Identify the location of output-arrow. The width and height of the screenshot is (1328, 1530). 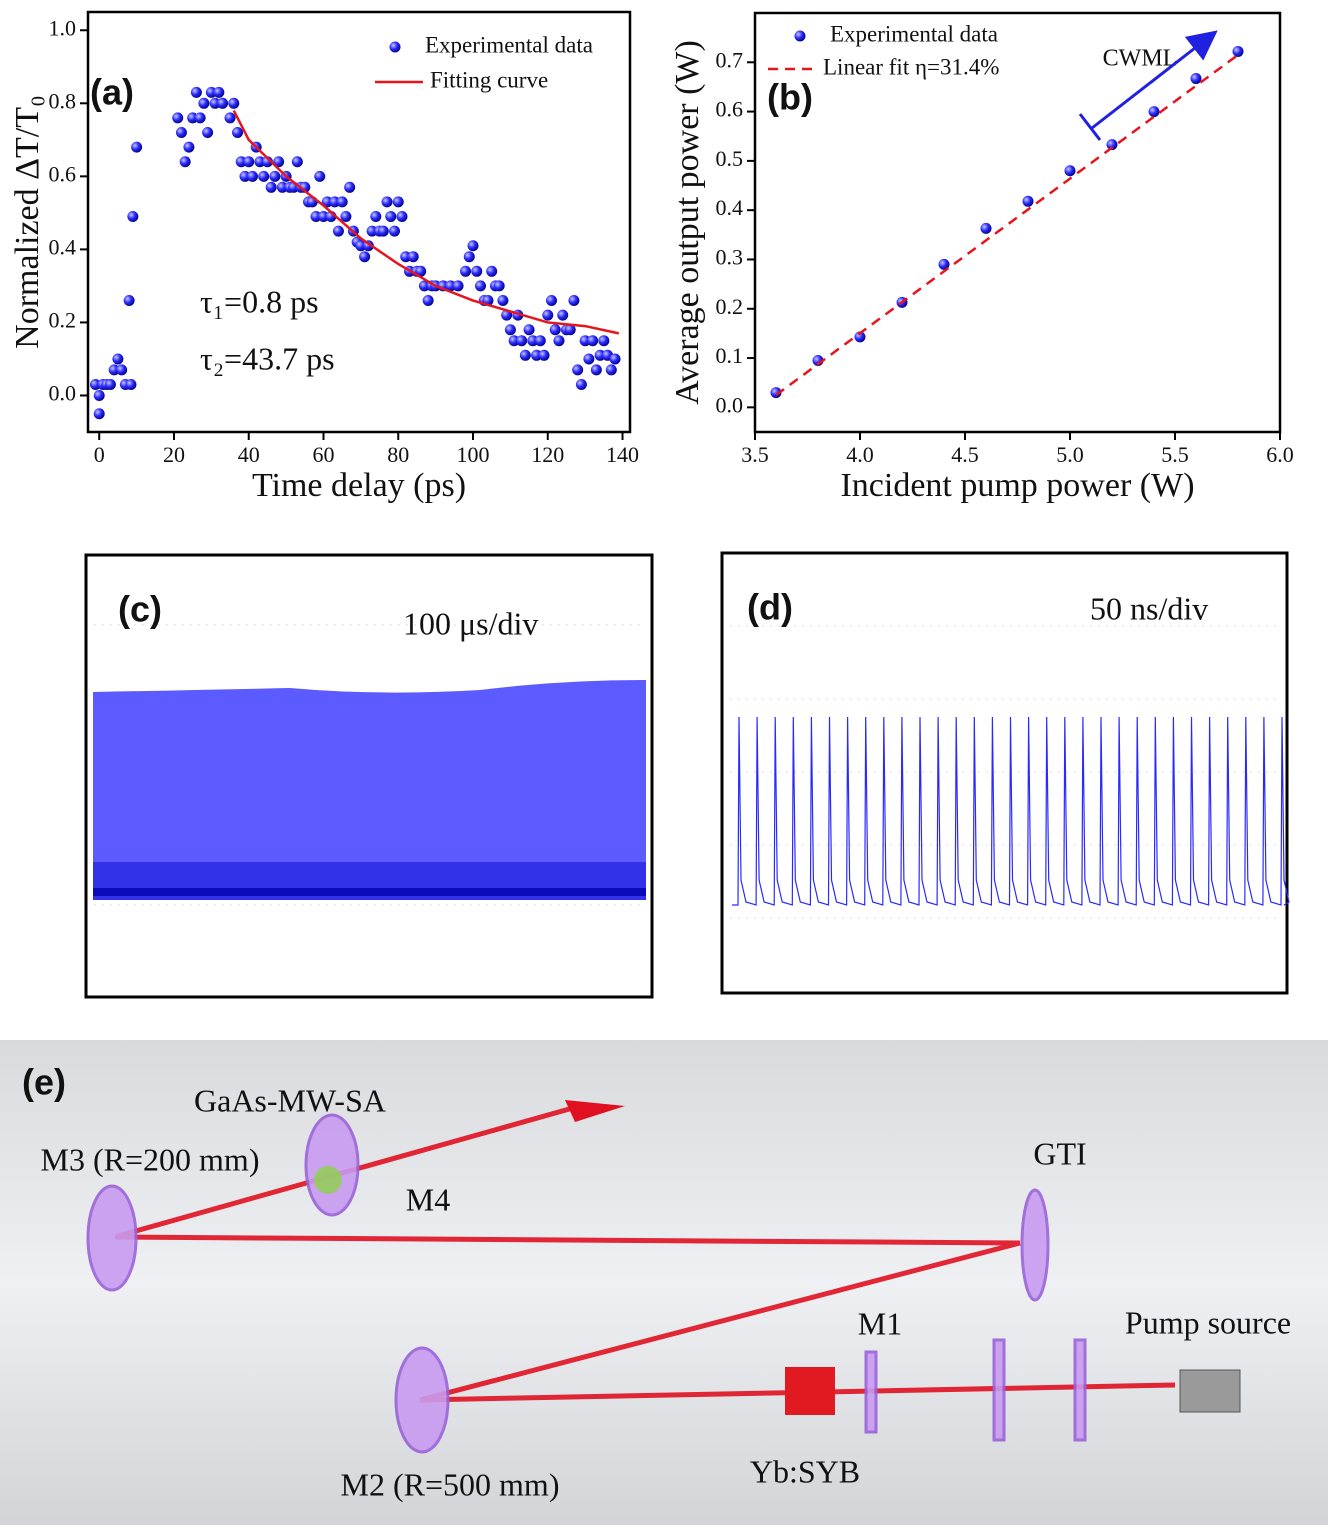
(595, 1111).